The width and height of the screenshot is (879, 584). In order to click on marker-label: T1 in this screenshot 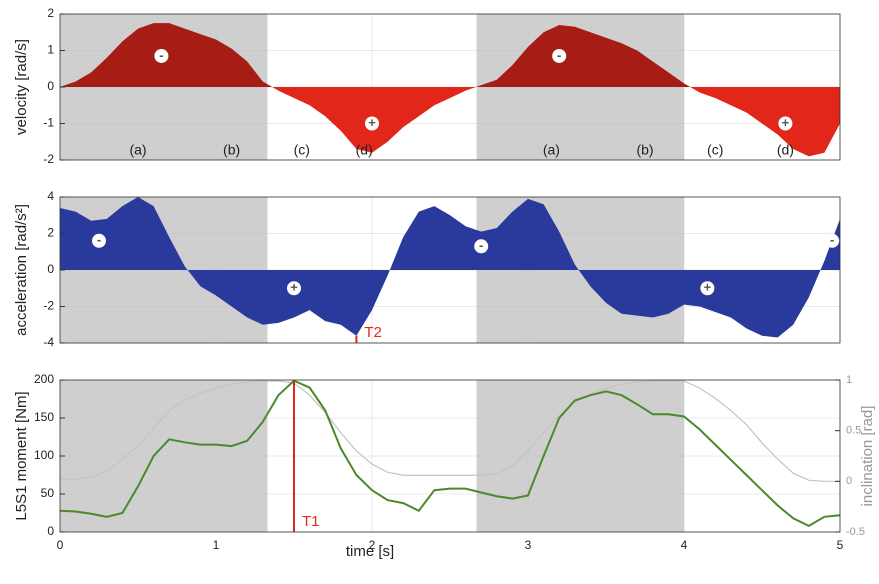, I will do `click(311, 521)`.